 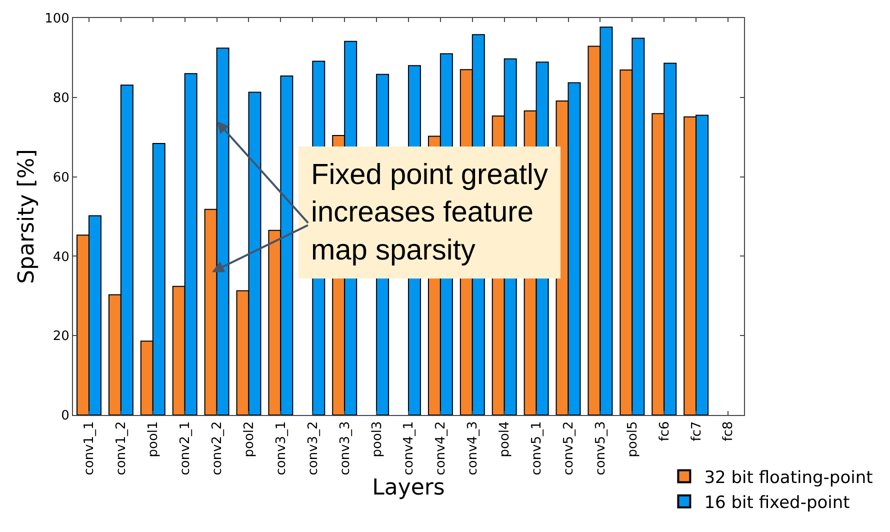 What do you see at coordinates (777, 502) in the screenshot?
I see `legend-label: 16 bit fixed-point` at bounding box center [777, 502].